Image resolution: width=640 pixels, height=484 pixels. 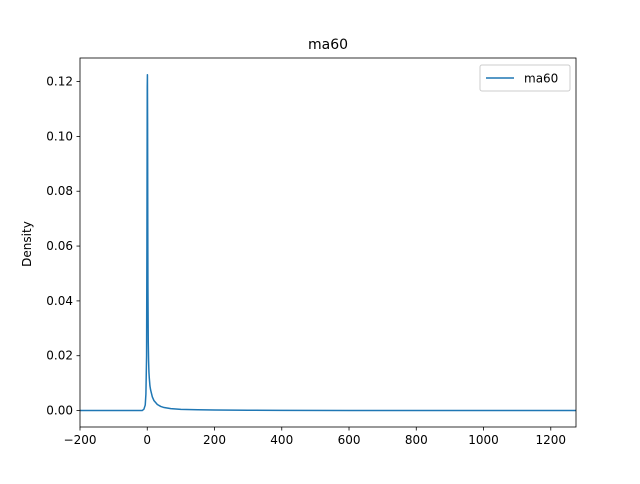 What do you see at coordinates (59, 301) in the screenshot?
I see `y-tick-label: 0.04` at bounding box center [59, 301].